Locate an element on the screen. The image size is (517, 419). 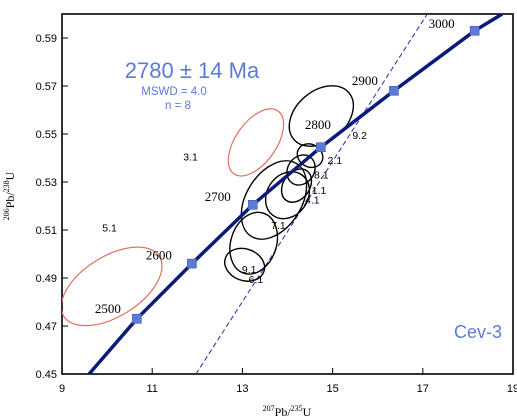
age-label-2500: 2500 is located at coordinates (108, 308).